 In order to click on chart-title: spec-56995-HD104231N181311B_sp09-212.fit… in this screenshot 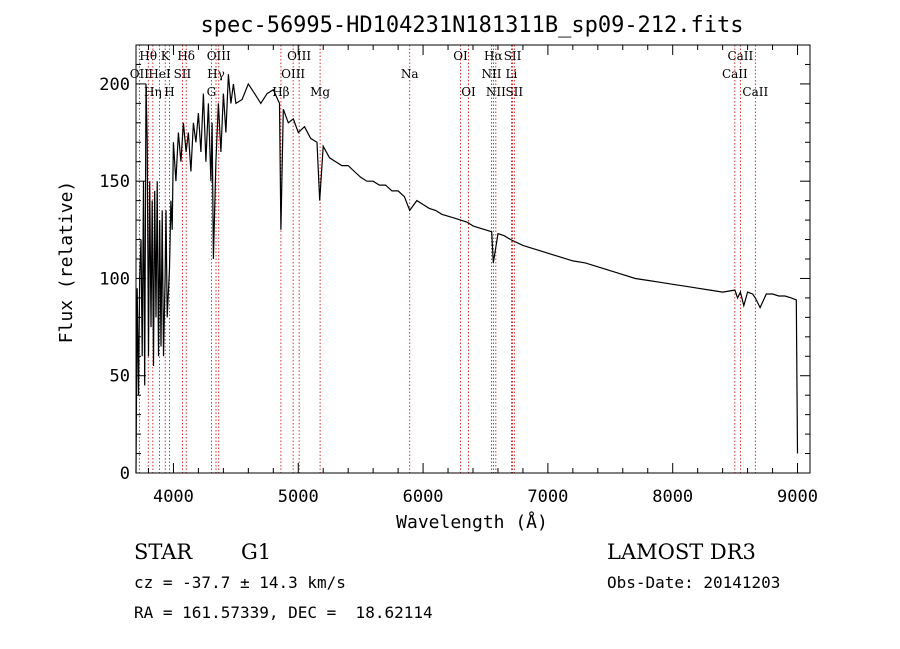, I will do `click(471, 25)`.